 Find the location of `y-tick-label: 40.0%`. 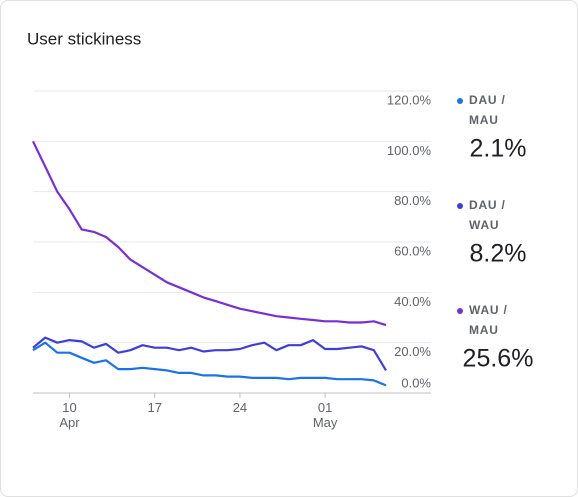

y-tick-label: 40.0% is located at coordinates (412, 301).